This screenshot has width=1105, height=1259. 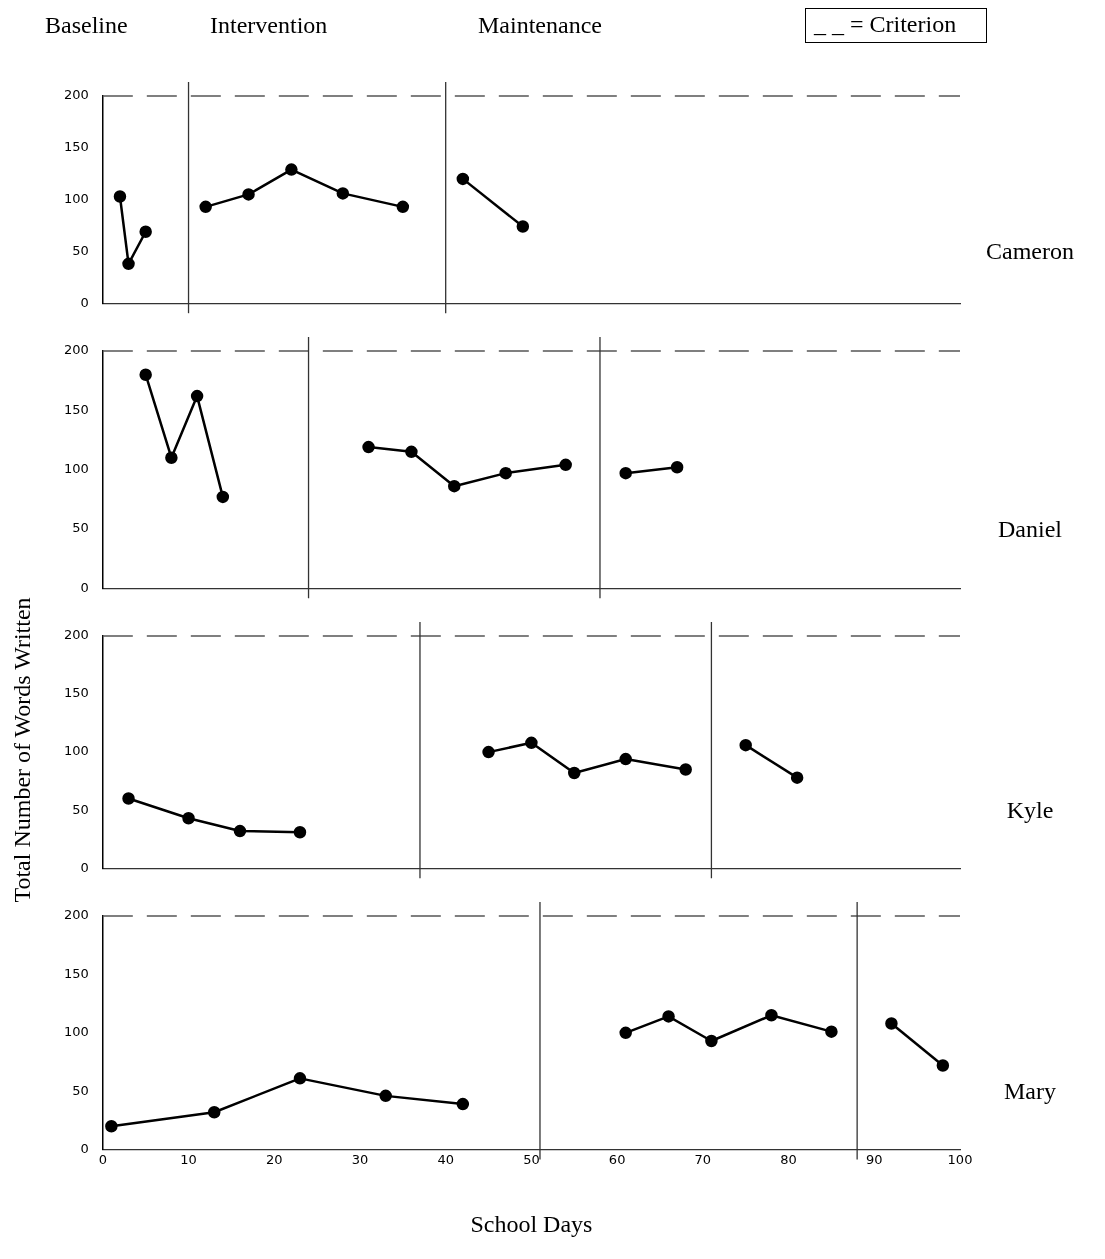 I want to click on x-tick-label: 20, so click(x=274, y=1159).